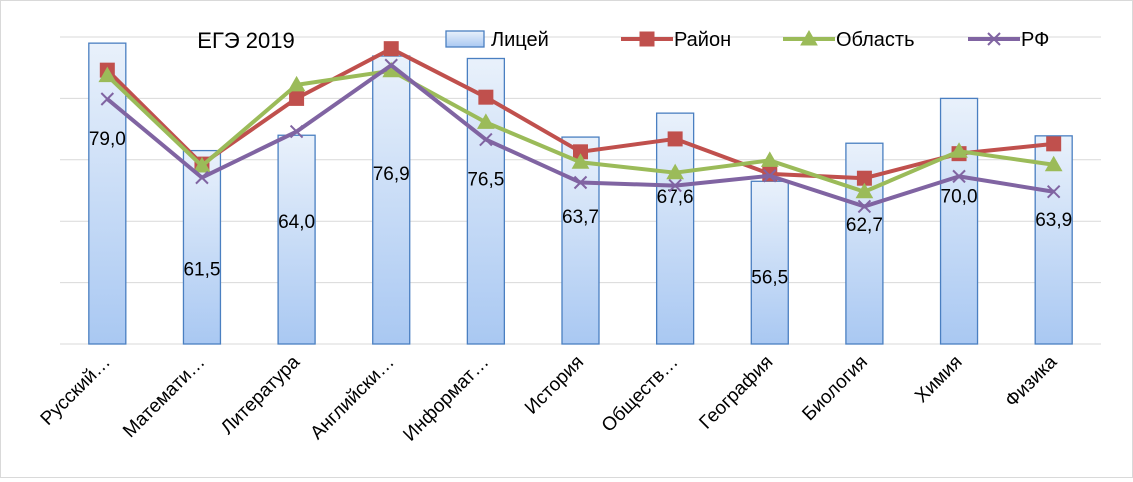  What do you see at coordinates (554, 385) in the screenshot?
I see `x-tick-label-5: История` at bounding box center [554, 385].